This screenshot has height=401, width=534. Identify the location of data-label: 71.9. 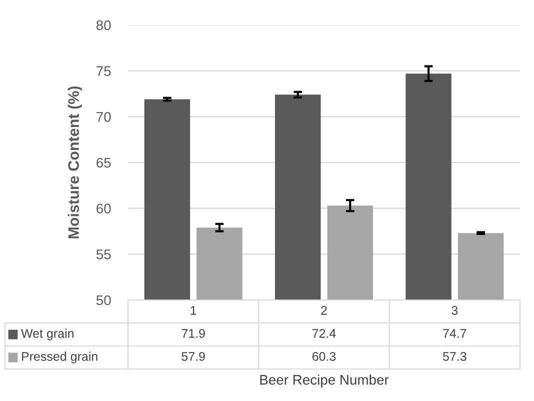
(193, 333).